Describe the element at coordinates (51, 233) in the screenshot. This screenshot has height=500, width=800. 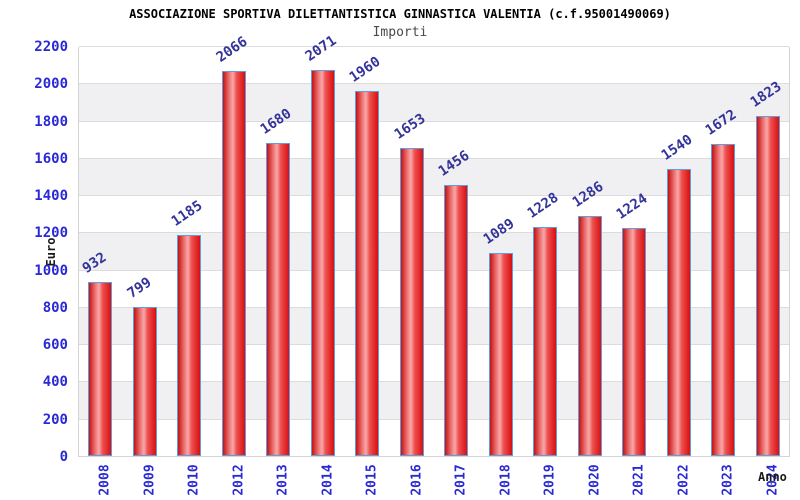
I see `y-tick-label: 1200` at that location.